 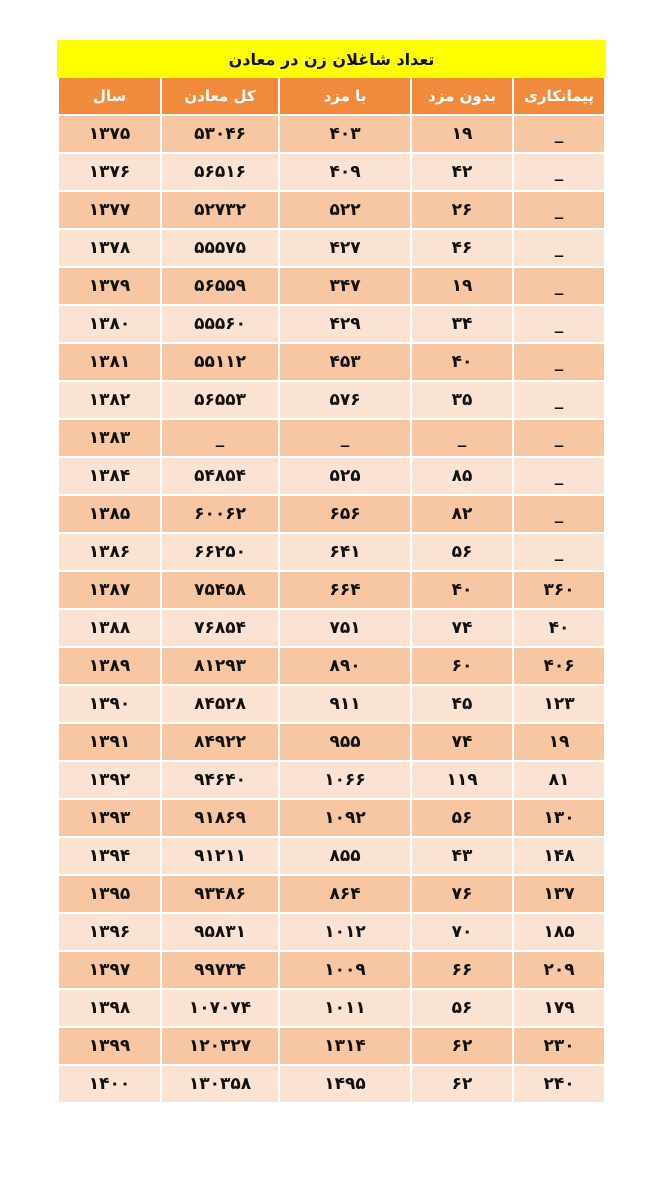 I want to click on table-cell: ۱۳۸۶, so click(x=109, y=552).